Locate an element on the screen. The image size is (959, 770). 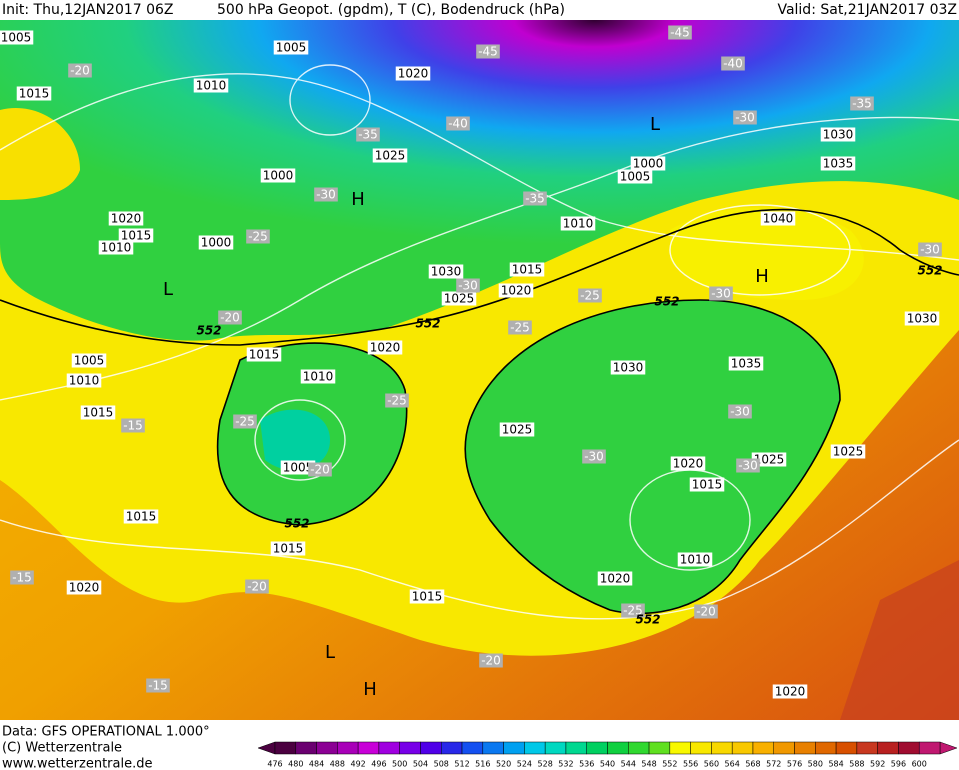
temperature-label: -35 is located at coordinates (862, 103).